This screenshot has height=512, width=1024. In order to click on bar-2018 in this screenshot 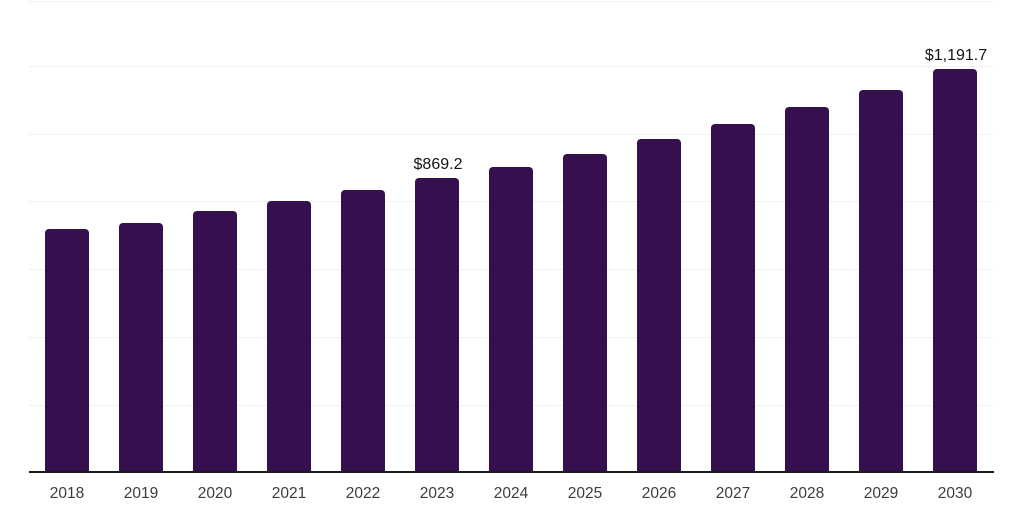, I will do `click(67, 350)`.